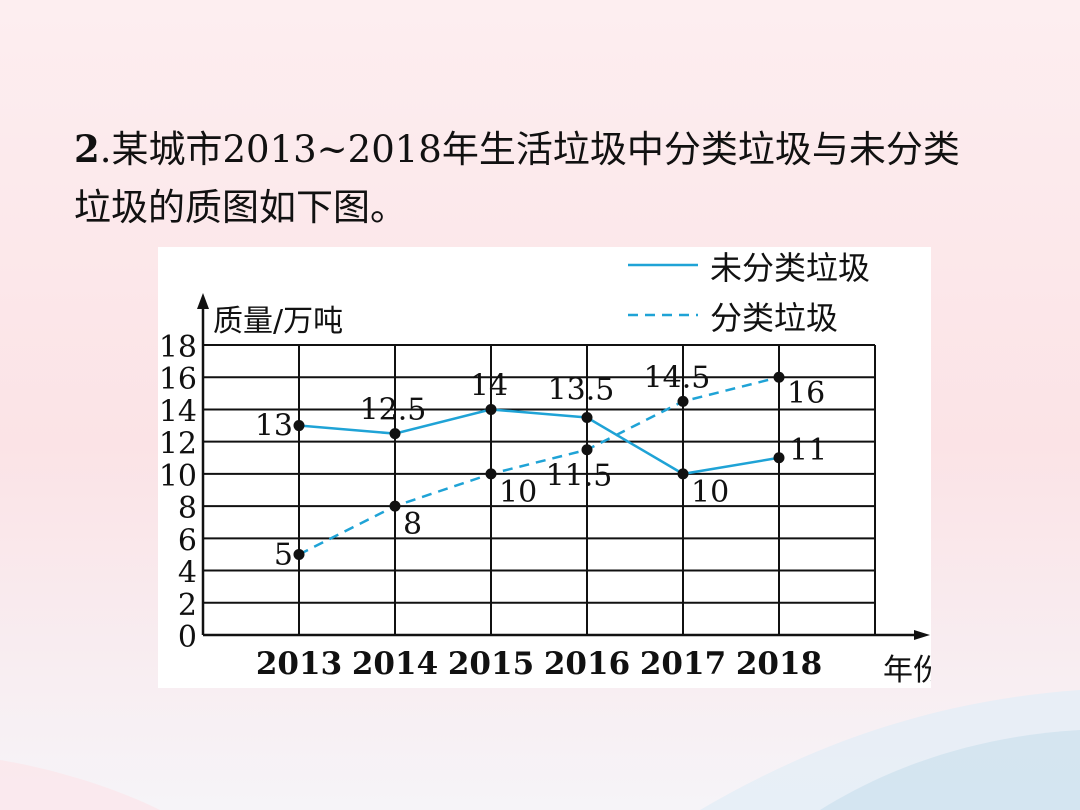 This screenshot has height=810, width=1080. What do you see at coordinates (299, 664) in the screenshot?
I see `x-tick-label: 2013` at bounding box center [299, 664].